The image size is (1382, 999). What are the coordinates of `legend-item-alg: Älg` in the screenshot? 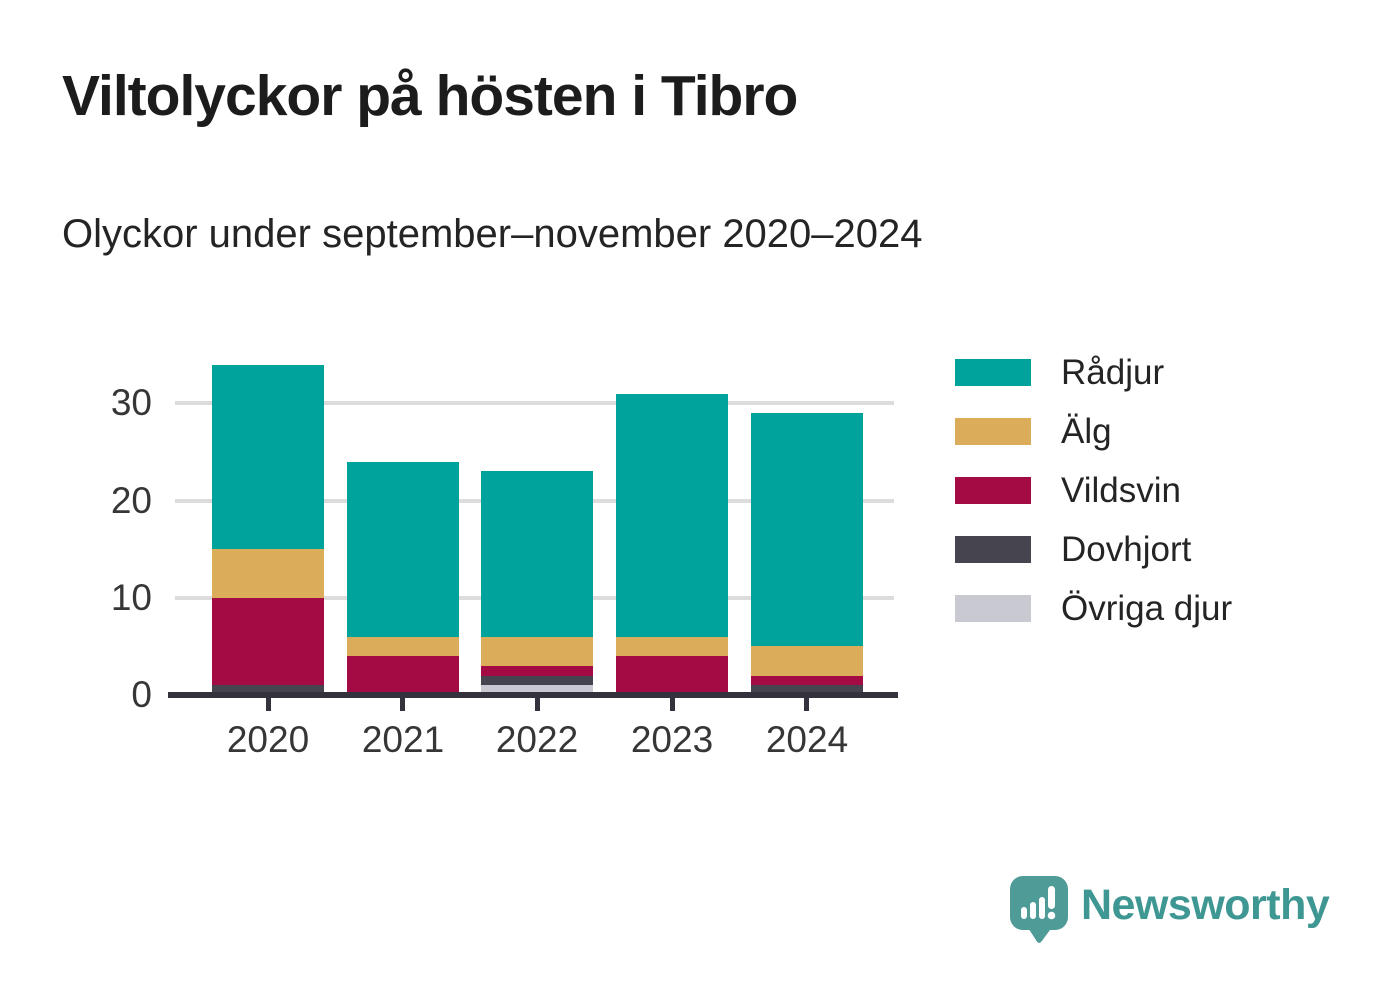 It's located at (1093, 431).